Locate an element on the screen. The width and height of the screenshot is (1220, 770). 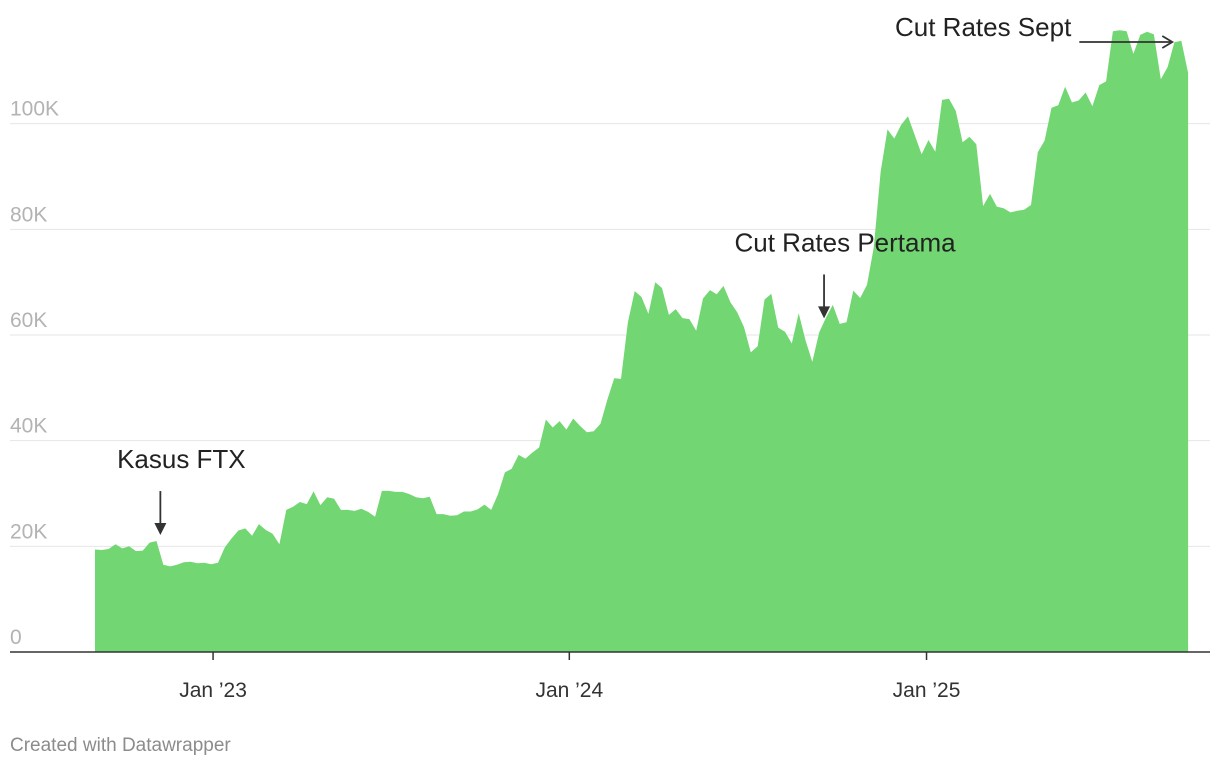
annotation-label: Kasus FTX is located at coordinates (181, 459).